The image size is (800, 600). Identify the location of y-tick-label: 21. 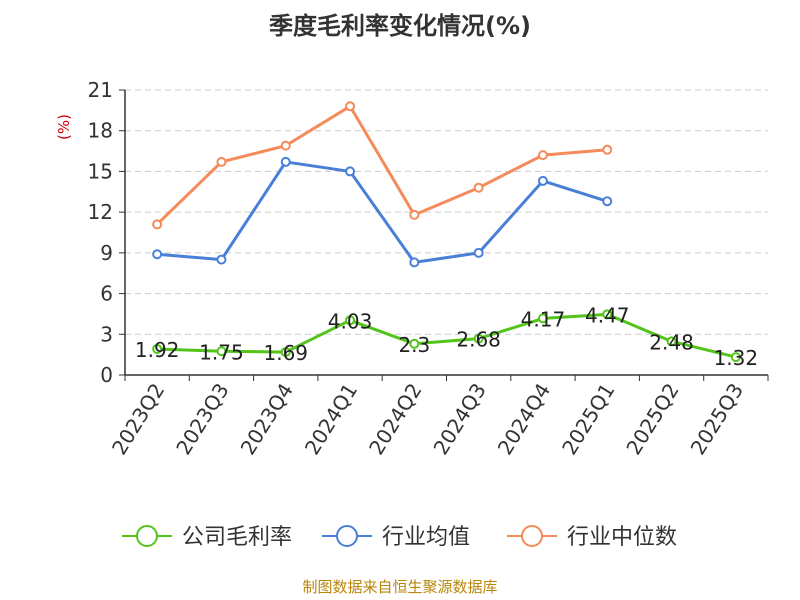
(100, 90).